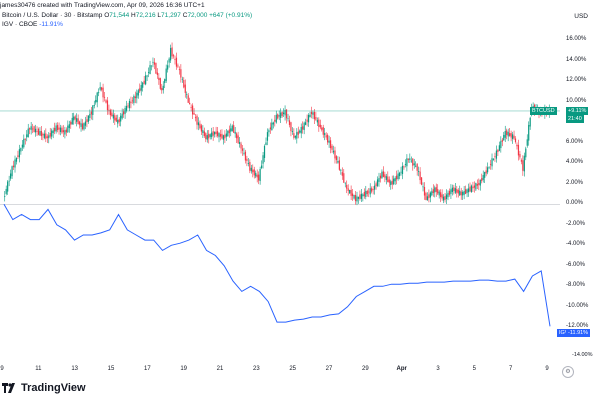 The width and height of the screenshot is (600, 400). I want to click on axis-unit: USD, so click(581, 16).